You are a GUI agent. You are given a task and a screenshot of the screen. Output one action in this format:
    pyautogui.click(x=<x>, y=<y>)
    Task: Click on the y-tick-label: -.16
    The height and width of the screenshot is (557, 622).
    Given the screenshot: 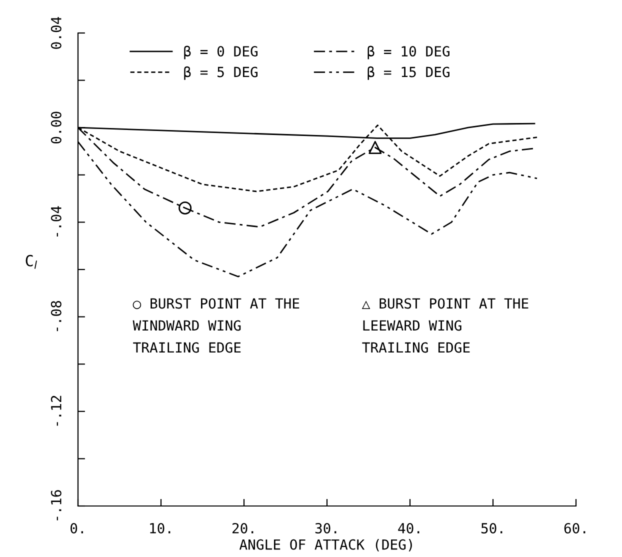 What is the action you would take?
    pyautogui.click(x=56, y=505)
    